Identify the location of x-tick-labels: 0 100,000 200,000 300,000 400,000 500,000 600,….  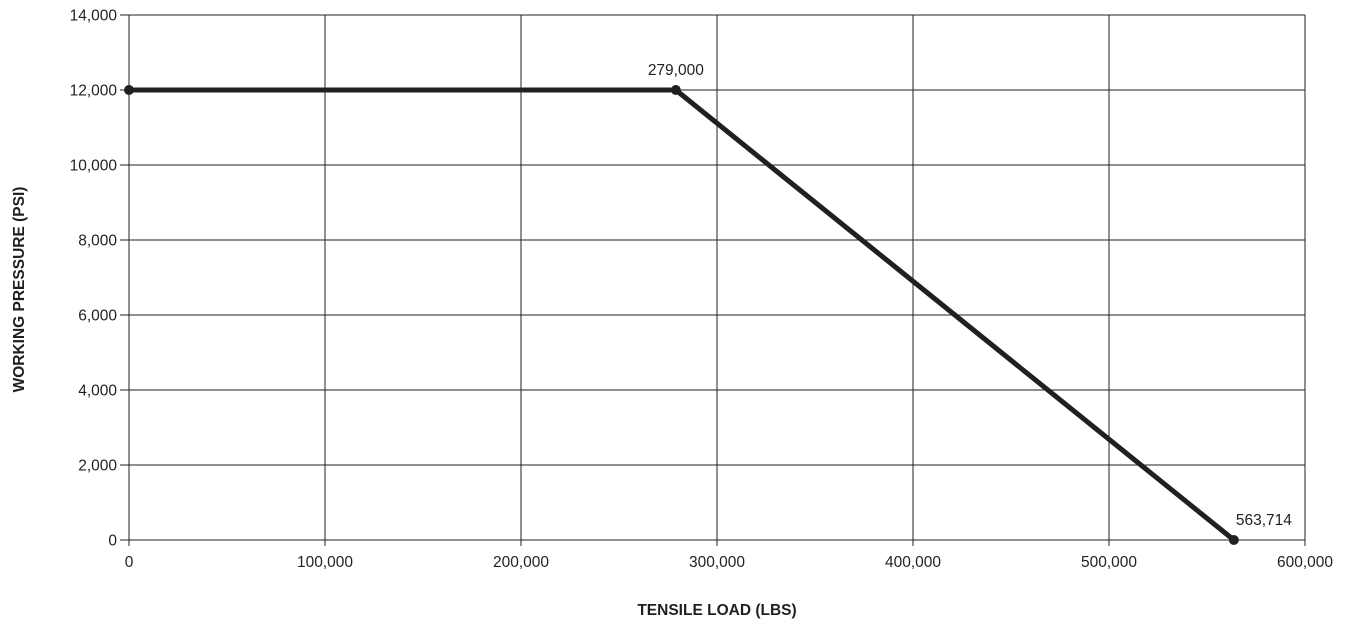
(729, 562).